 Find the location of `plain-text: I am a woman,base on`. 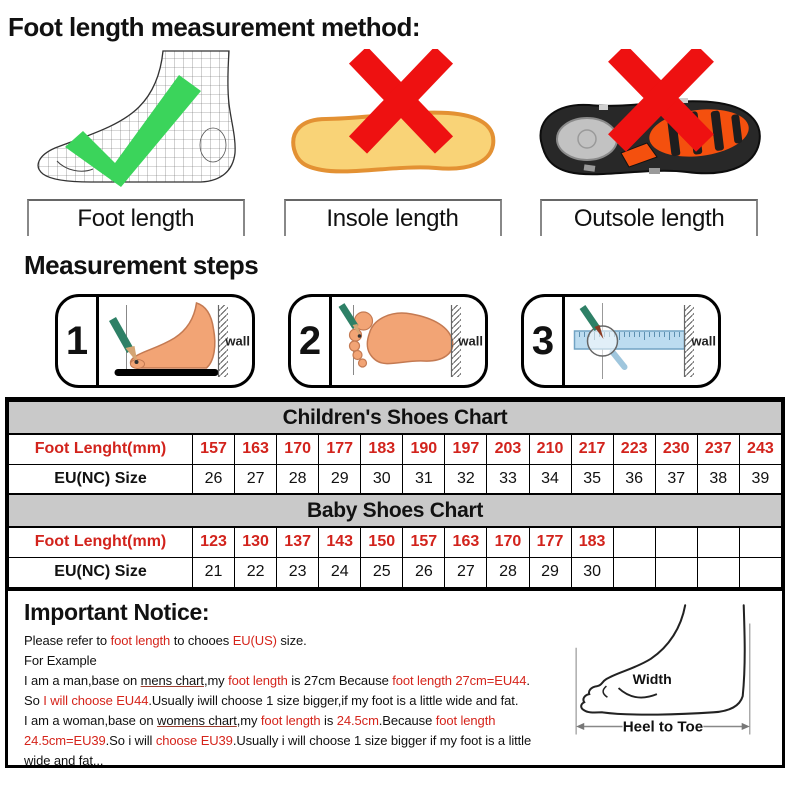

plain-text: I am a woman,base on is located at coordinates (91, 720).